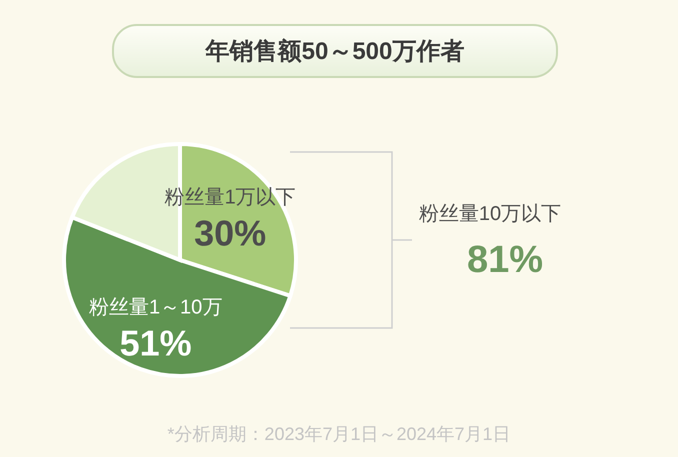 Image resolution: width=678 pixels, height=457 pixels. I want to click on text: 粉丝量10万以下, so click(490, 214).